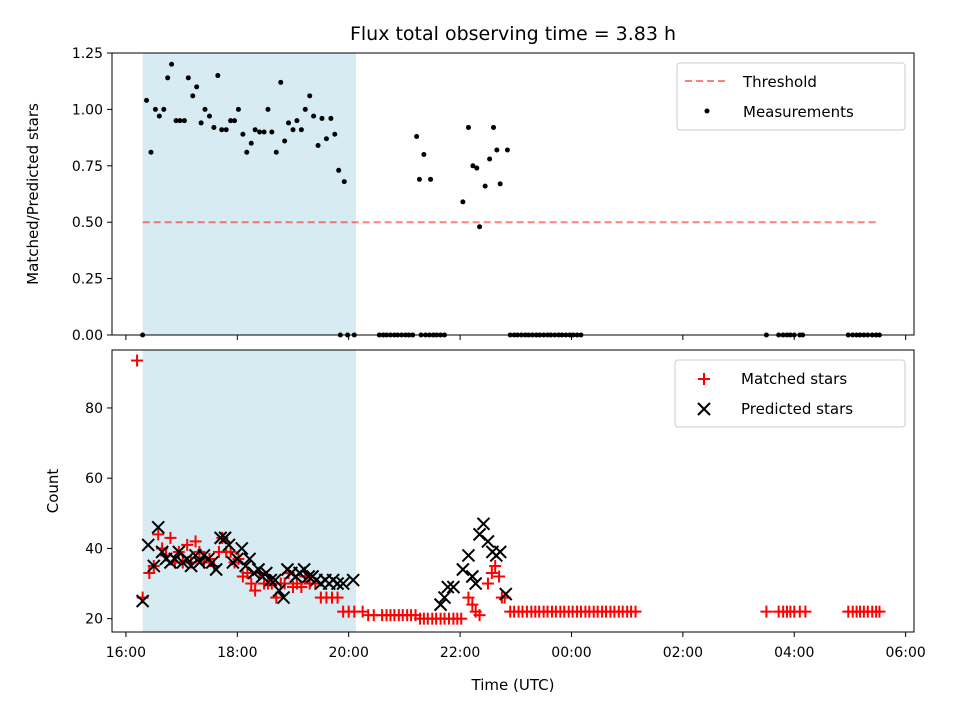 This screenshot has width=960, height=720. Describe the element at coordinates (87, 280) in the screenshot. I see `y-tick-label: 0.25` at that location.